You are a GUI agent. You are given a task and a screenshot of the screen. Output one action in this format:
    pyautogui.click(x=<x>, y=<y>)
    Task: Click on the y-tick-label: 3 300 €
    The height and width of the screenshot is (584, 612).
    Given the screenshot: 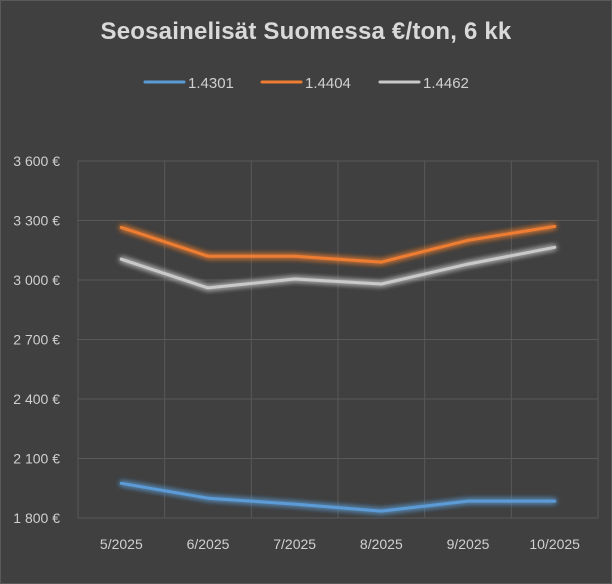 What is the action you would take?
    pyautogui.click(x=36, y=221)
    